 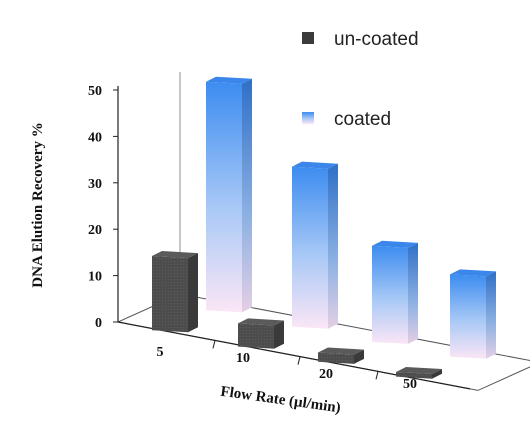 I want to click on y-axis-title: DNA Elution Recovery %, so click(x=38, y=204).